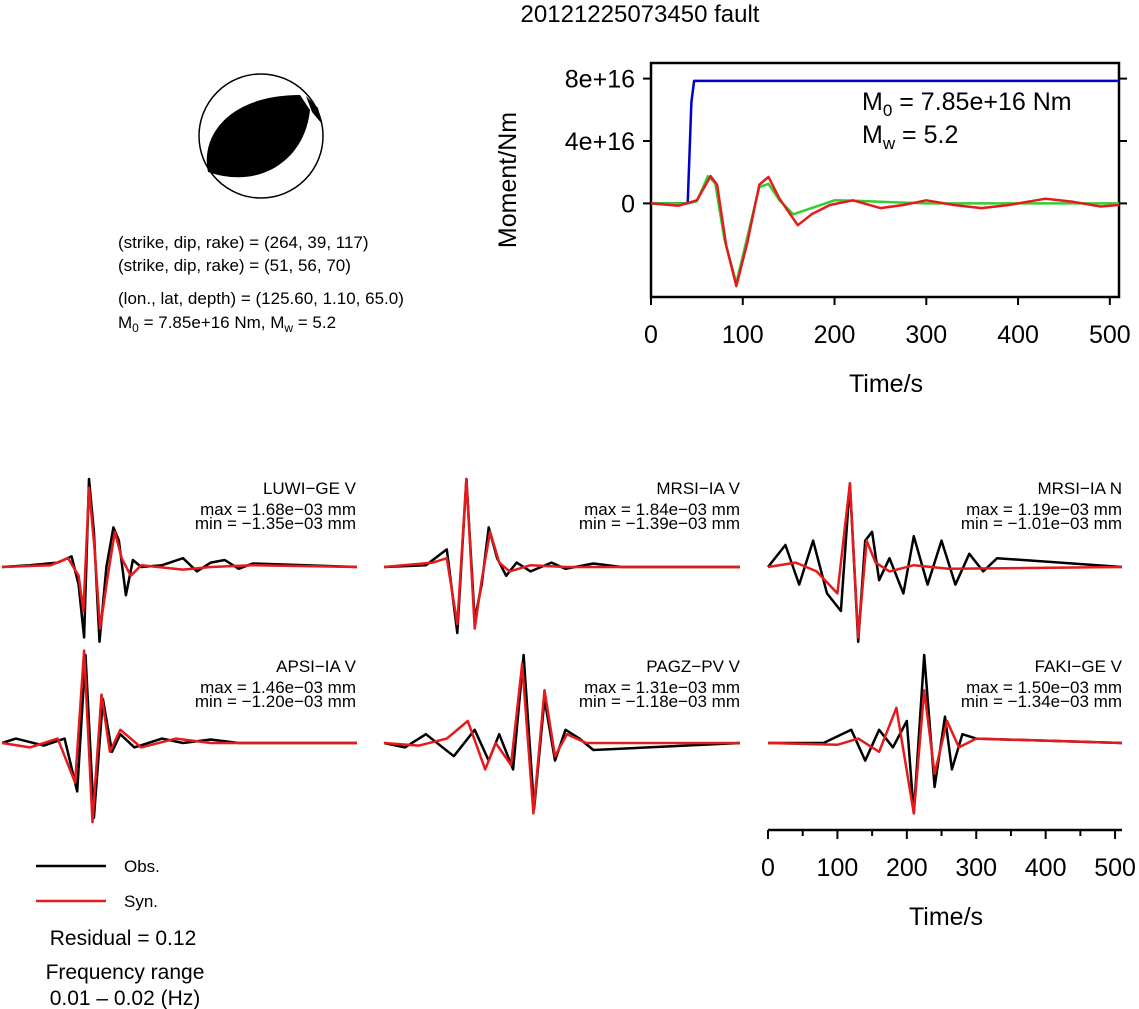  What do you see at coordinates (768, 868) in the screenshot?
I see `waveform-xtick-label: 0` at bounding box center [768, 868].